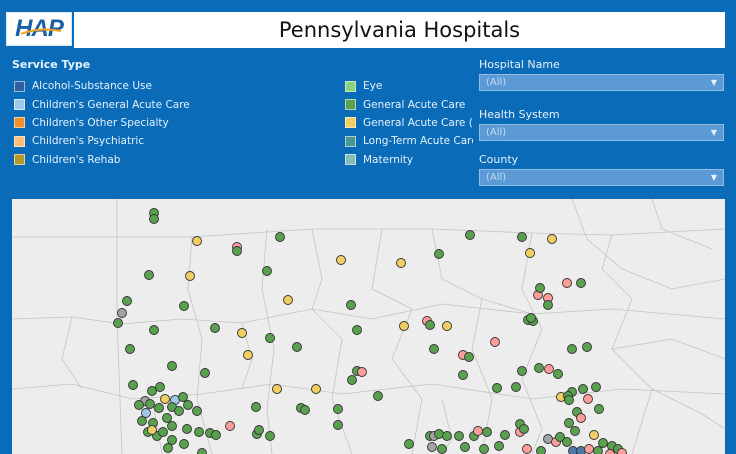 Image resolution: width=736 pixels, height=454 pixels. I want to click on legend-item: Children's Rehab, so click(164, 160).